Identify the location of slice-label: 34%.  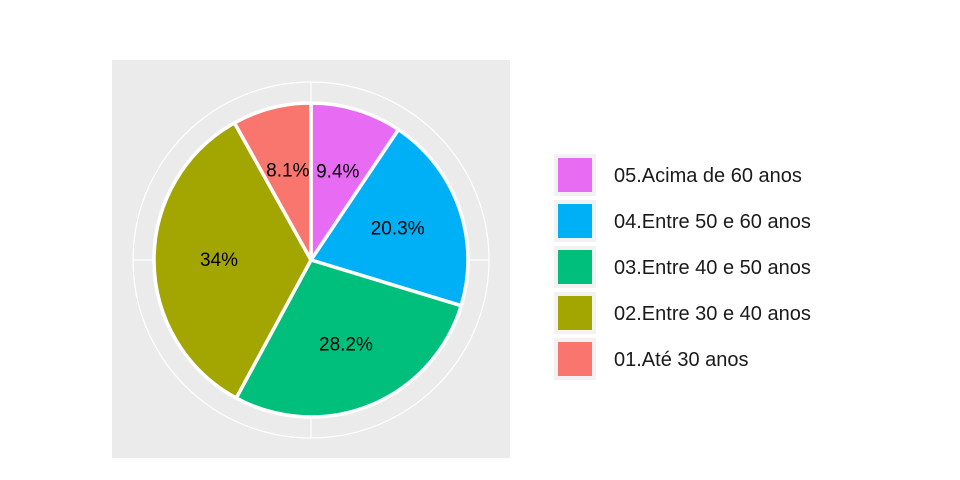
(219, 260).